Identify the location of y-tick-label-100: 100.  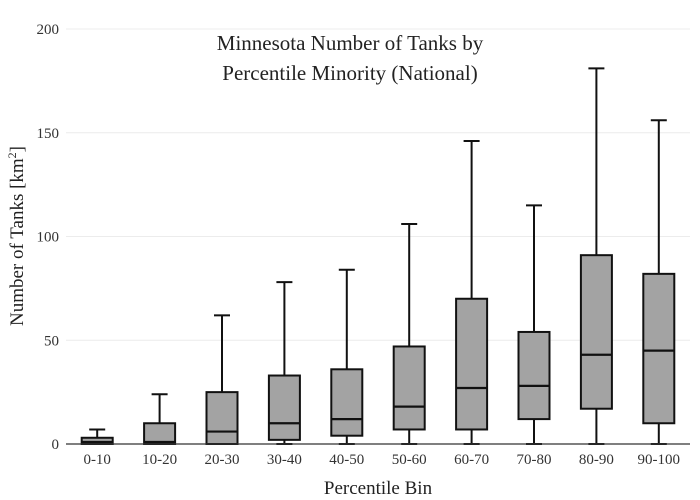
(48, 238).